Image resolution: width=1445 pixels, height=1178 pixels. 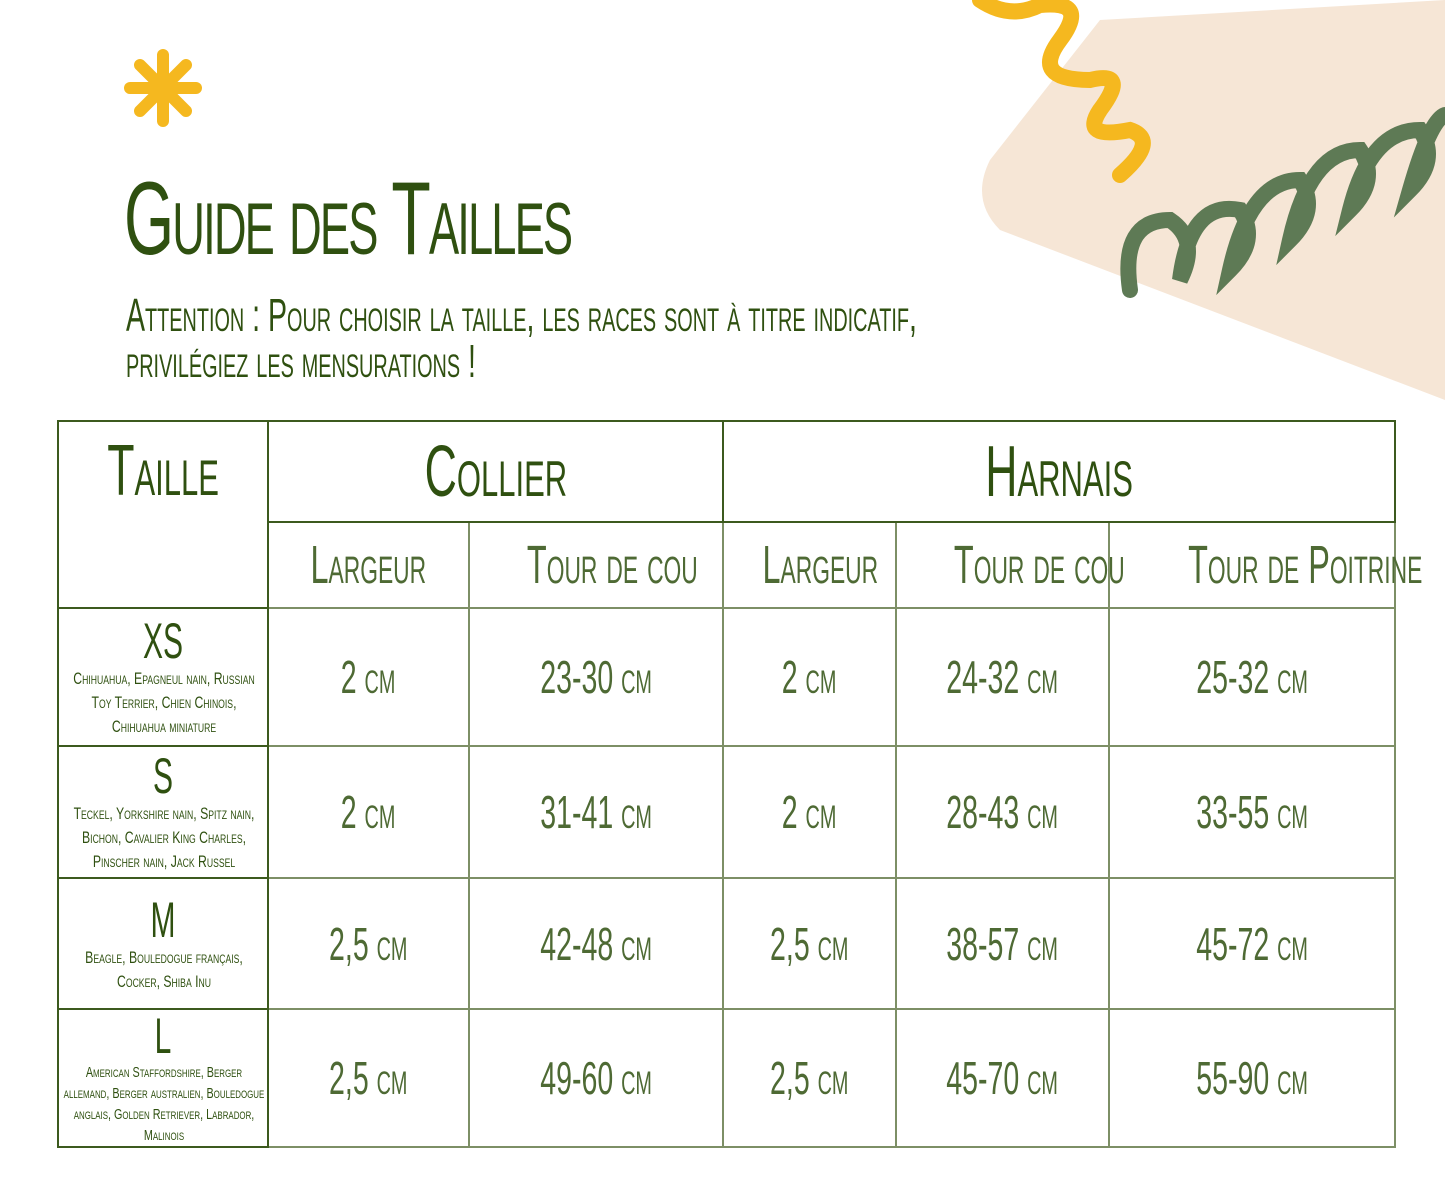 What do you see at coordinates (1059, 471) in the screenshot?
I see `header-harness: Harnais` at bounding box center [1059, 471].